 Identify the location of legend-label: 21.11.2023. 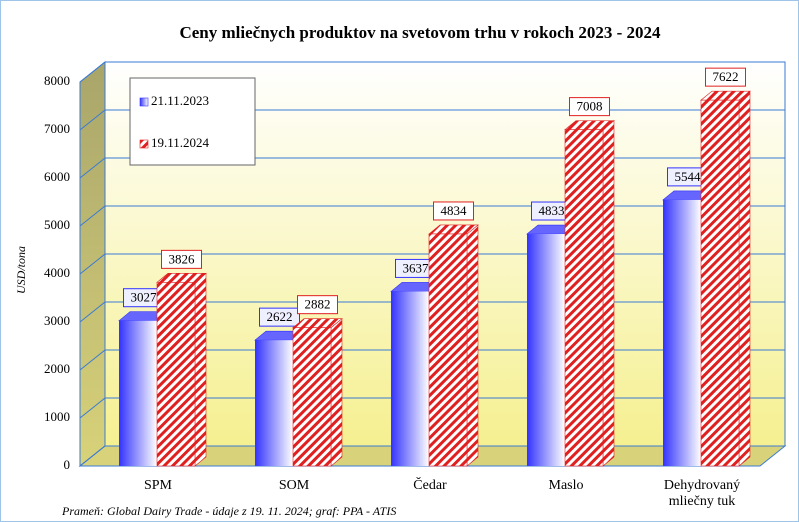
(180, 100).